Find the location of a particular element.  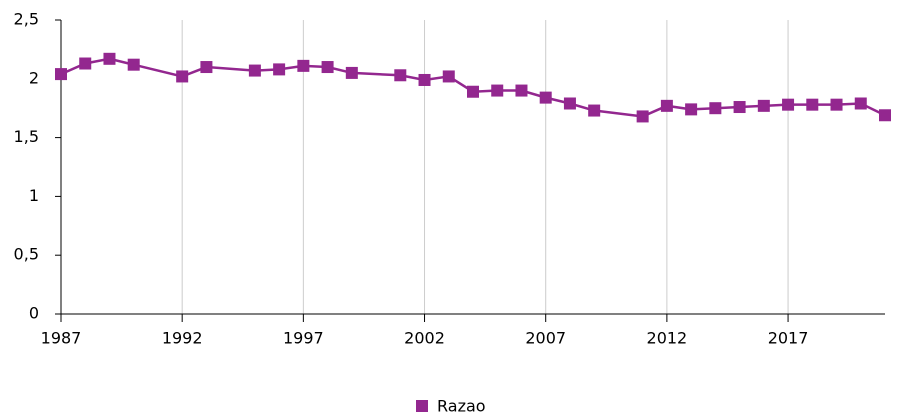

x-tick-label: 2017 is located at coordinates (788, 338).